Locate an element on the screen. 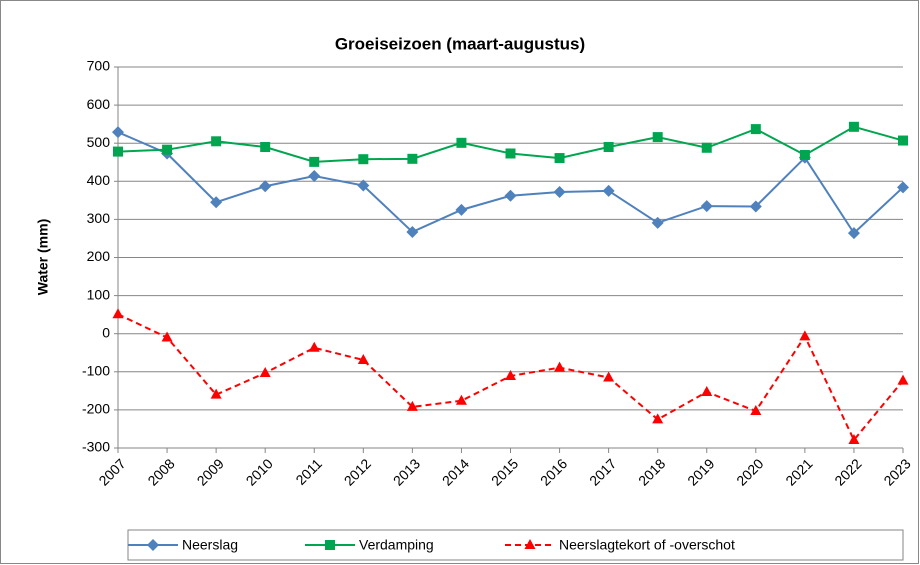 This screenshot has height=565, width=920. legend-label: Verdamping is located at coordinates (396, 545).